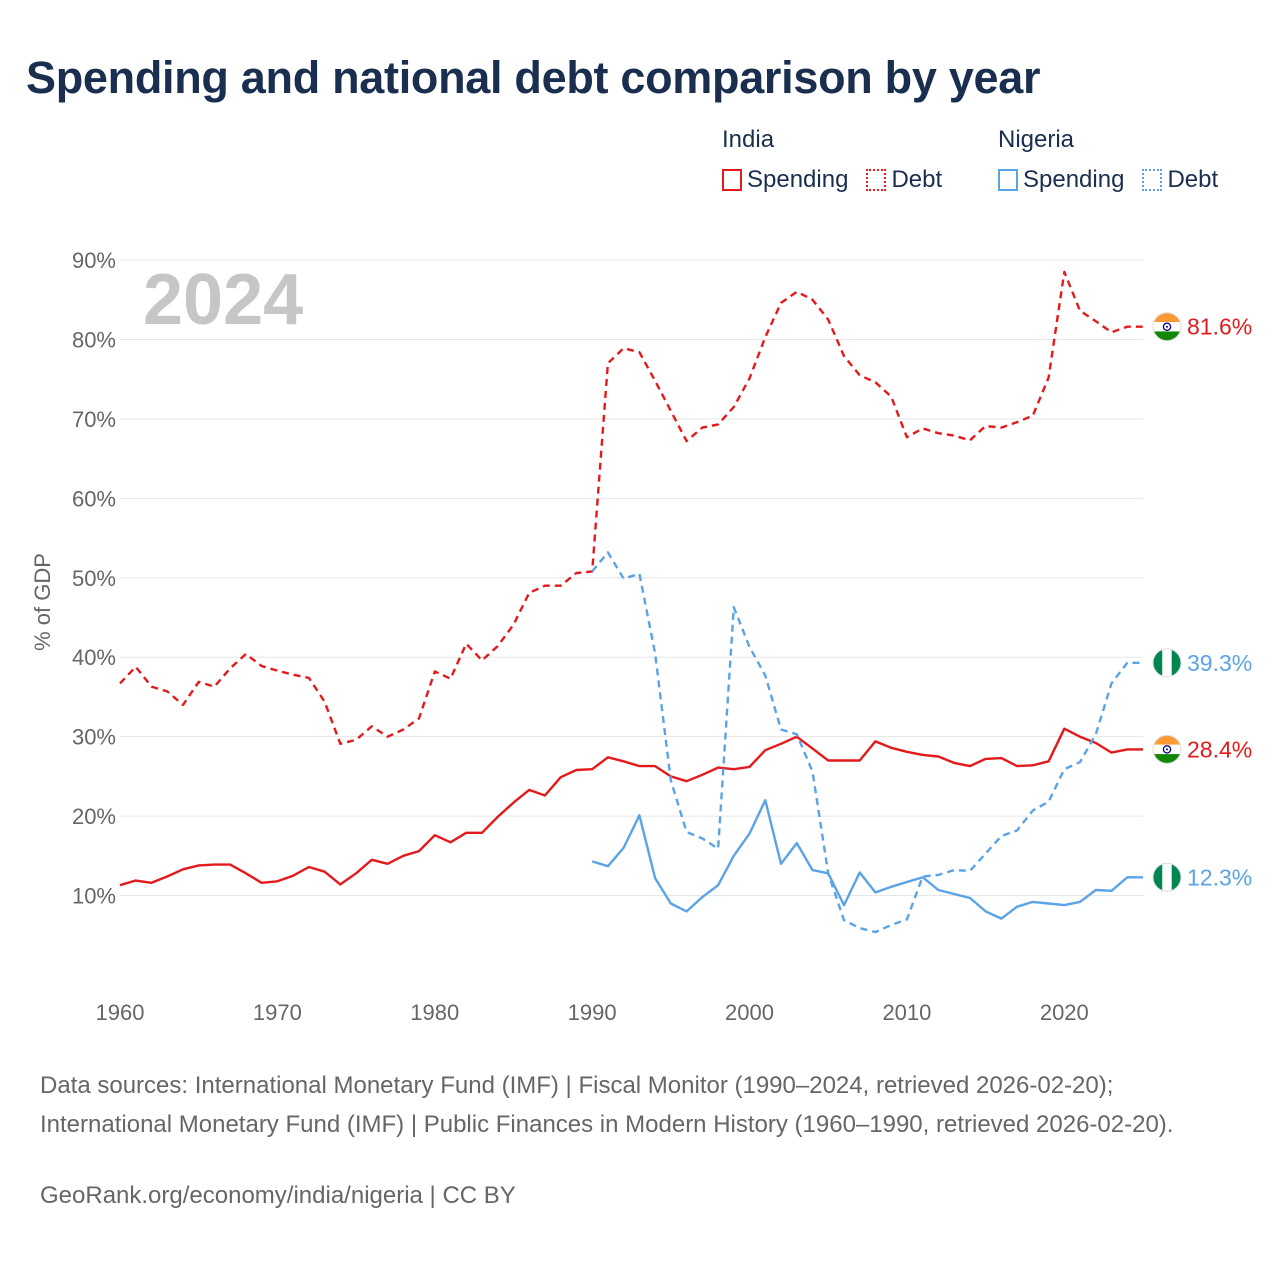 The width and height of the screenshot is (1280, 1280). Describe the element at coordinates (94, 260) in the screenshot. I see `y-tick-label: 90%` at that location.